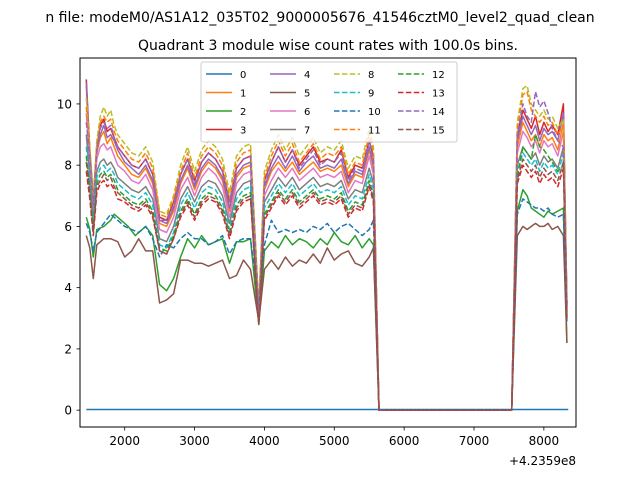  What do you see at coordinates (374, 112) in the screenshot?
I see `legend-label-10: 10` at bounding box center [374, 112].